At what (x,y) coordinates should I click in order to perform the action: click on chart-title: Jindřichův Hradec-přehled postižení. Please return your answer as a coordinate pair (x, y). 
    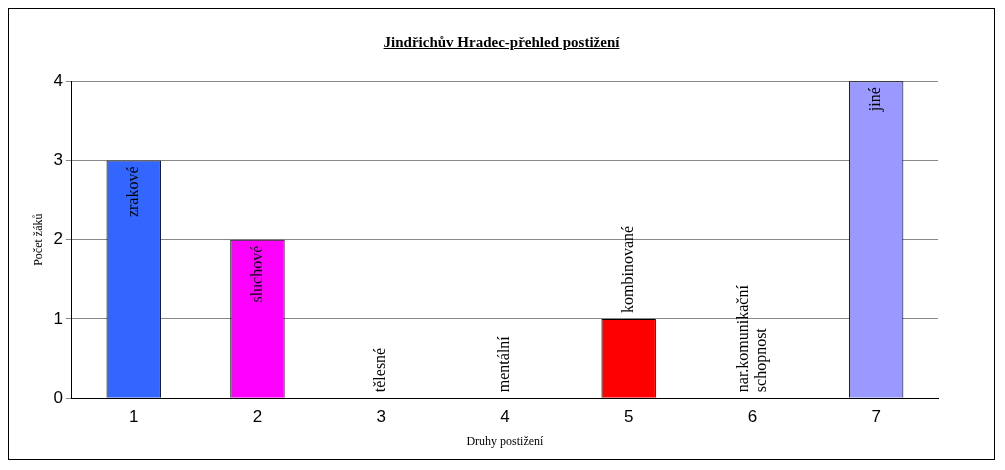
    Looking at the image, I should click on (501, 42).